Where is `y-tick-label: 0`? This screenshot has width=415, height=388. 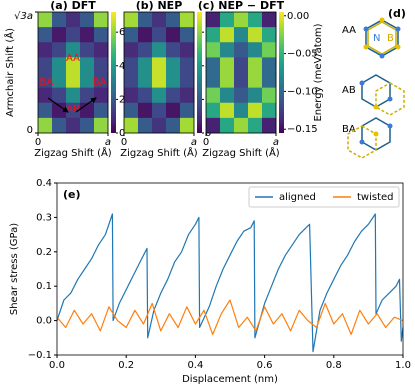 y-tick-label: 0 is located at coordinates (30, 130).